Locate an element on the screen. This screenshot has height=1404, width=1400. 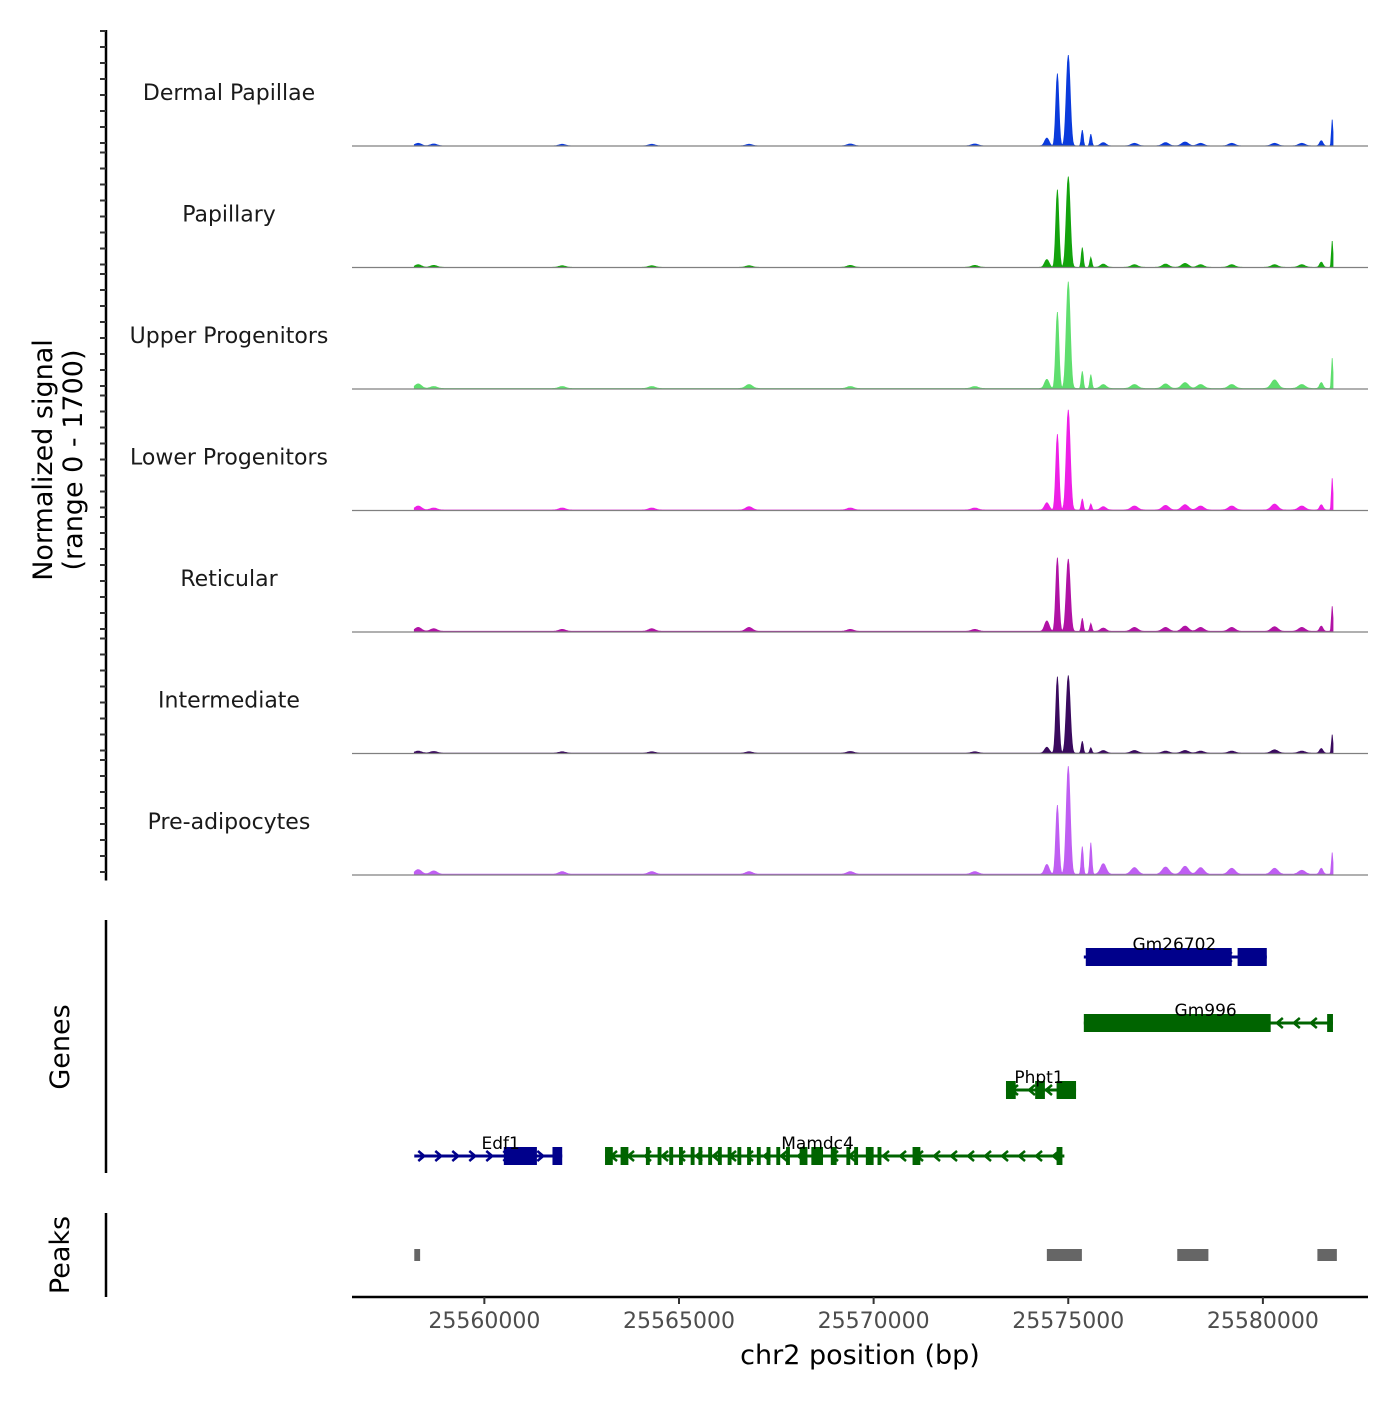
signal-track-papillary: Papillary is located at coordinates (775, 222).